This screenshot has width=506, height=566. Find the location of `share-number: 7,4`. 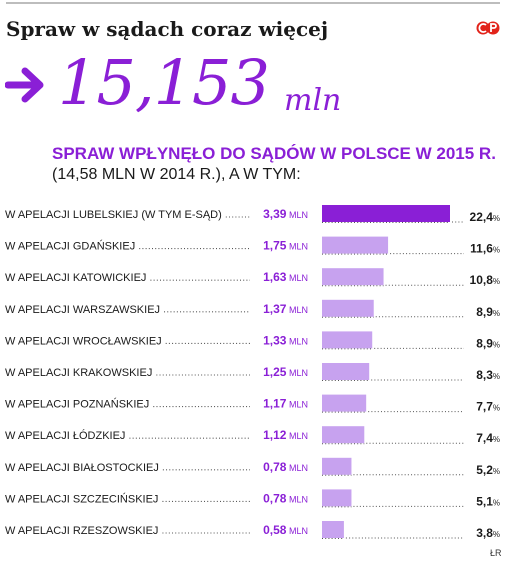

share-number: 7,4 is located at coordinates (484, 438).